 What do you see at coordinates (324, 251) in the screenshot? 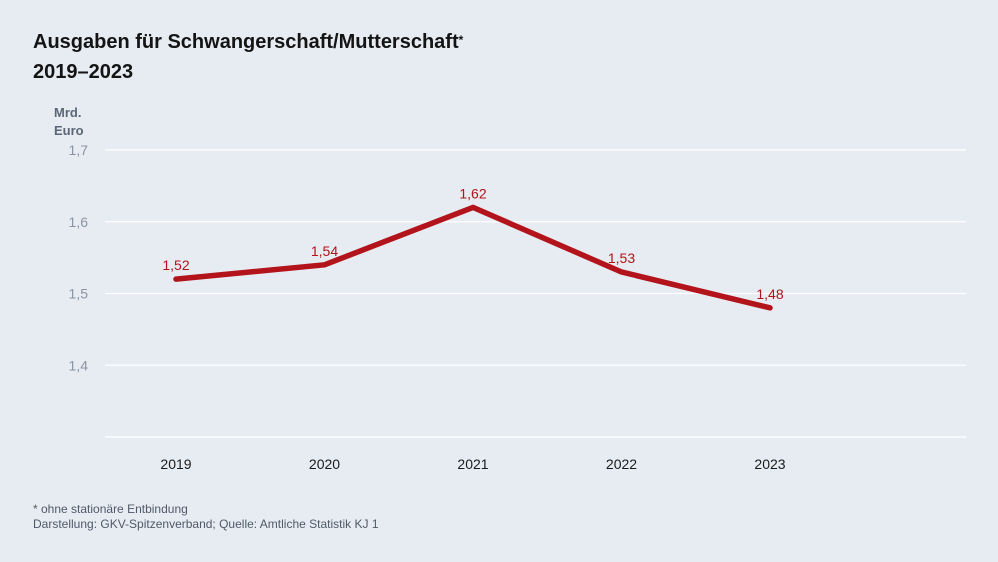
I see `data-label: 1,54` at bounding box center [324, 251].